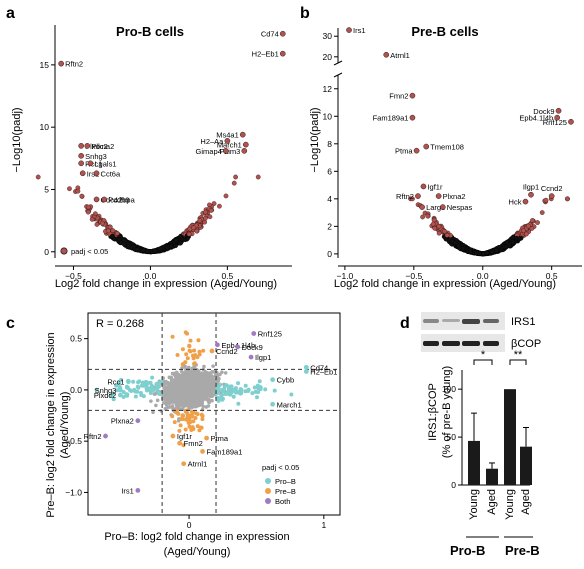 This screenshot has width=584, height=569. I want to click on panel-d-category-label: Young, so click(474, 504).